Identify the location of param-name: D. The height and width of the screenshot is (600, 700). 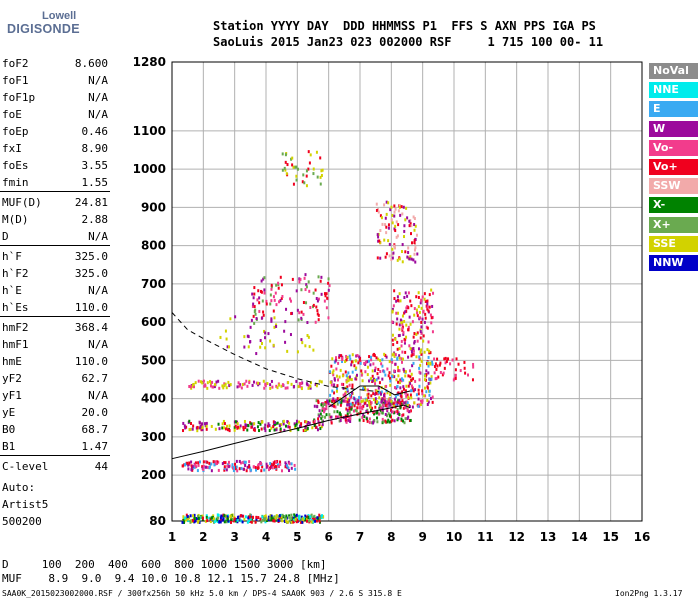
(5, 236).